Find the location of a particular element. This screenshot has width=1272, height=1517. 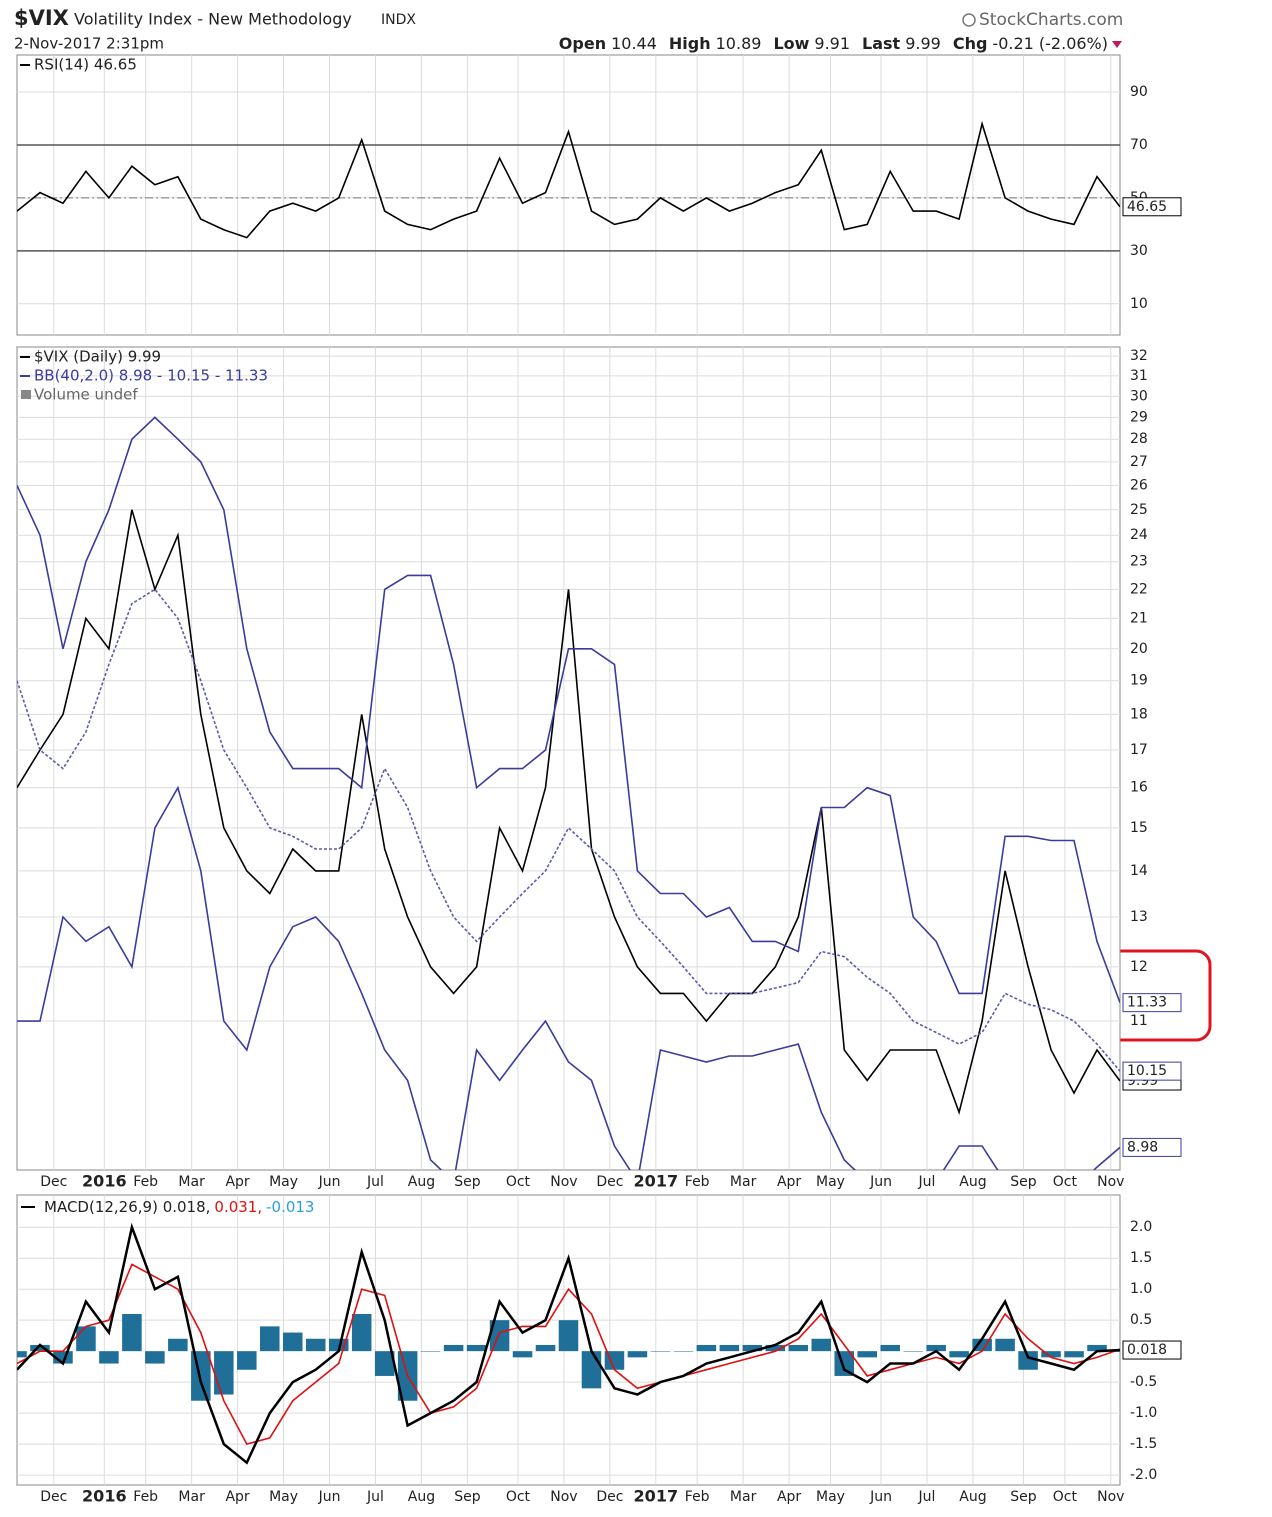

legend-entry: RSI(14) 46.65 is located at coordinates (85, 65).